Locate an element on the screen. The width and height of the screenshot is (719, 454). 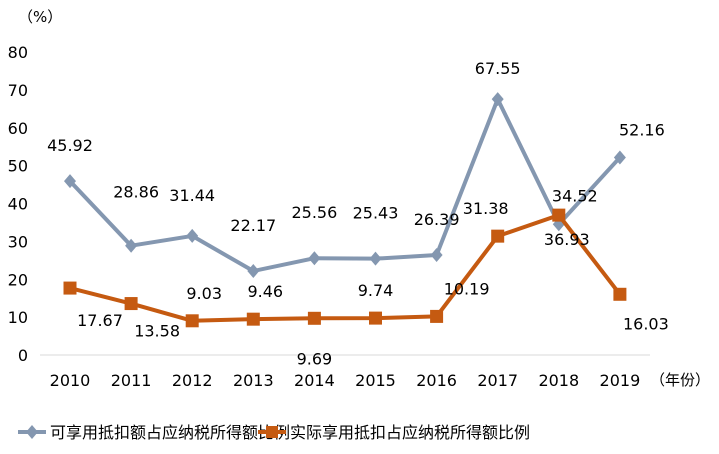
data-label: 26.39 is located at coordinates (437, 219).